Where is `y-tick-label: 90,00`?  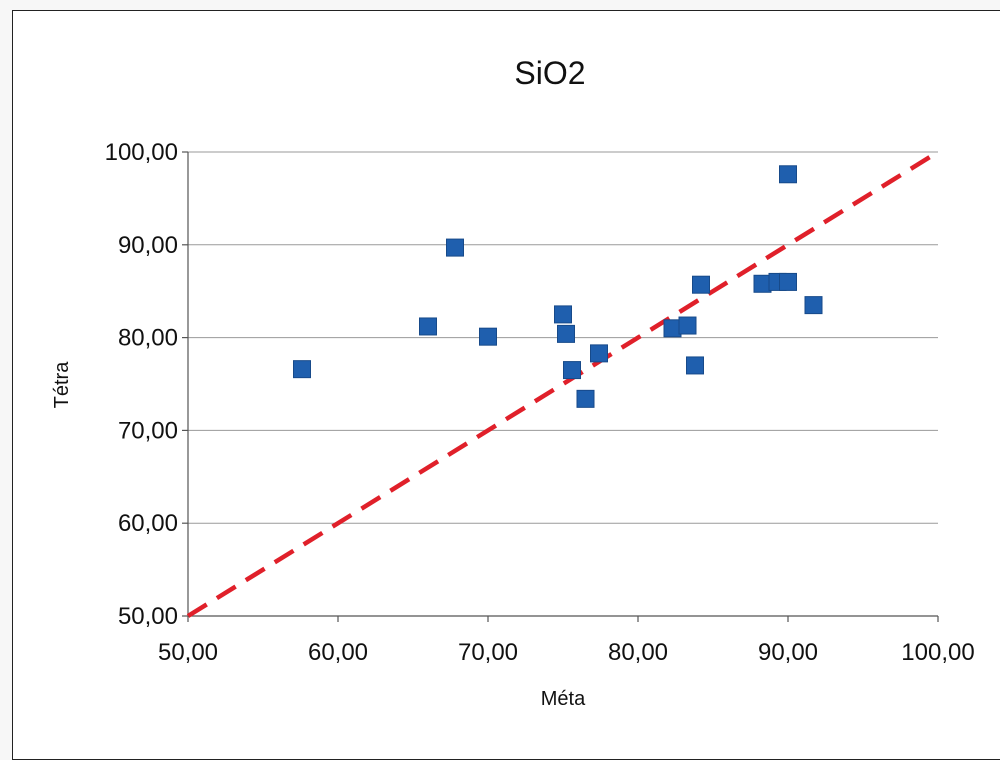 y-tick-label: 90,00 is located at coordinates (148, 245).